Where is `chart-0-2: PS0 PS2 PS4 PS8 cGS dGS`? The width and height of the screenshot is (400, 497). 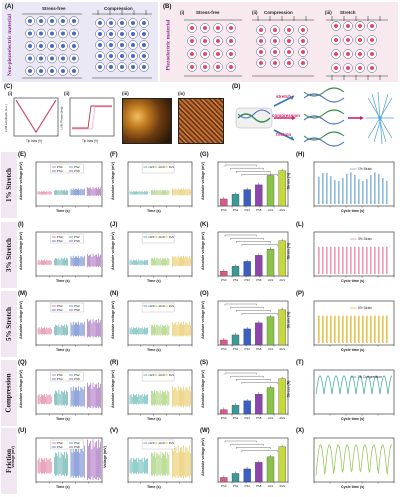 chart-0-2: PS0 PS2 PS4 PS8 cGS dGS is located at coordinates (253, 186).